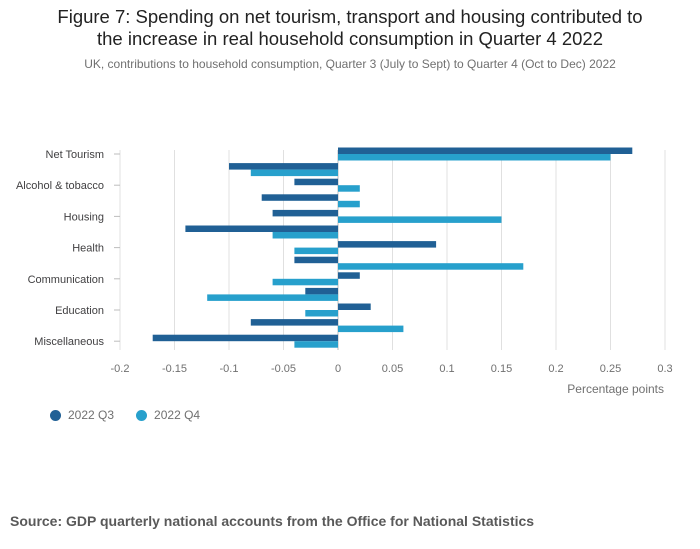 The height and width of the screenshot is (549, 700). Describe the element at coordinates (283, 369) in the screenshot. I see `x-tick-label: -0.05` at that location.